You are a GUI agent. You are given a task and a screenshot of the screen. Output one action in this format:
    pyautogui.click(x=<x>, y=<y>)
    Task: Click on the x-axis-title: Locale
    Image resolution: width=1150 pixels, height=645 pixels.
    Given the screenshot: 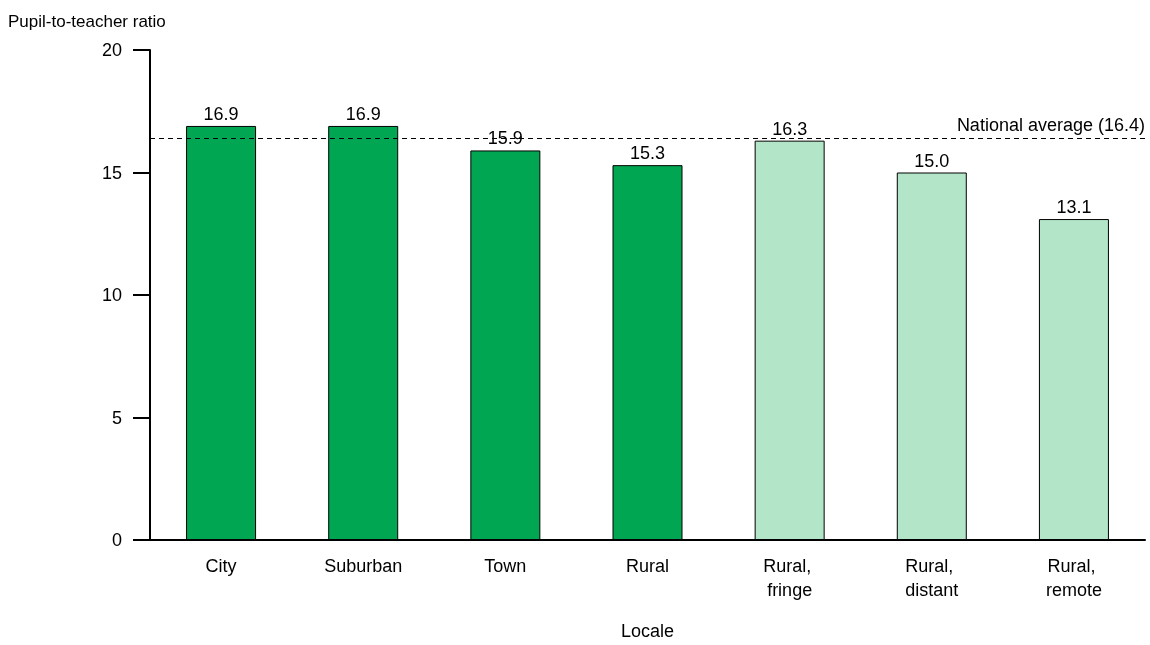 What is the action you would take?
    pyautogui.click(x=647, y=631)
    